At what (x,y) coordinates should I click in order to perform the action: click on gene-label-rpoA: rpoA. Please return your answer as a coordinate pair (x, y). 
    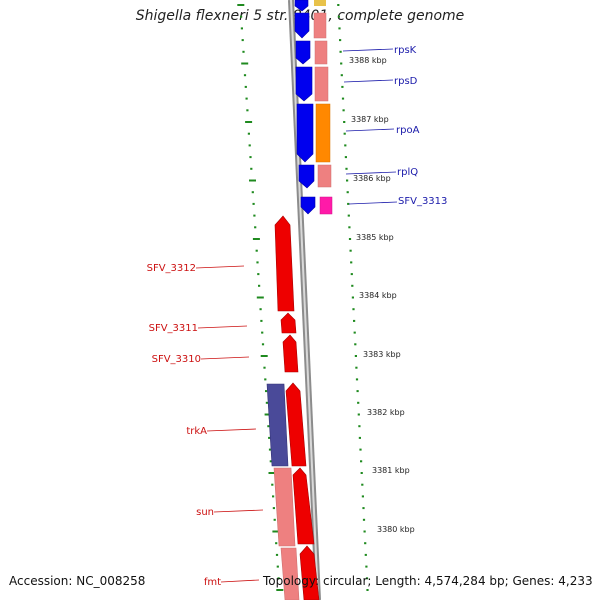
    Looking at the image, I should click on (408, 130).